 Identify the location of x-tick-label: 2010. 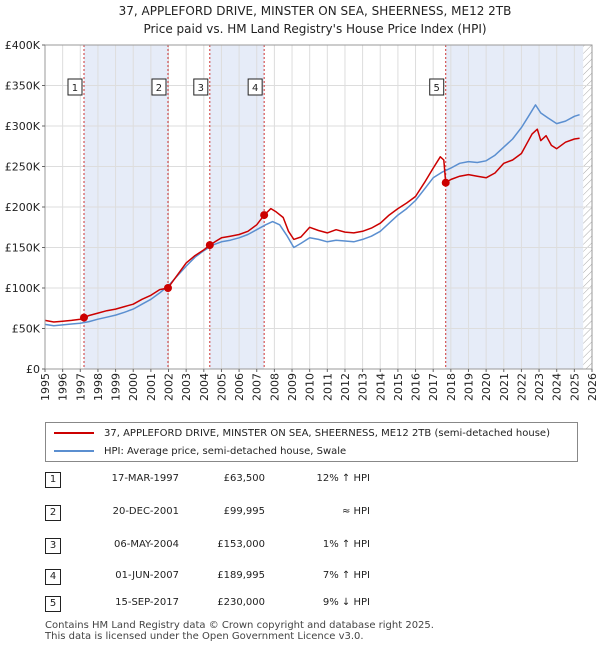
(310, 387).